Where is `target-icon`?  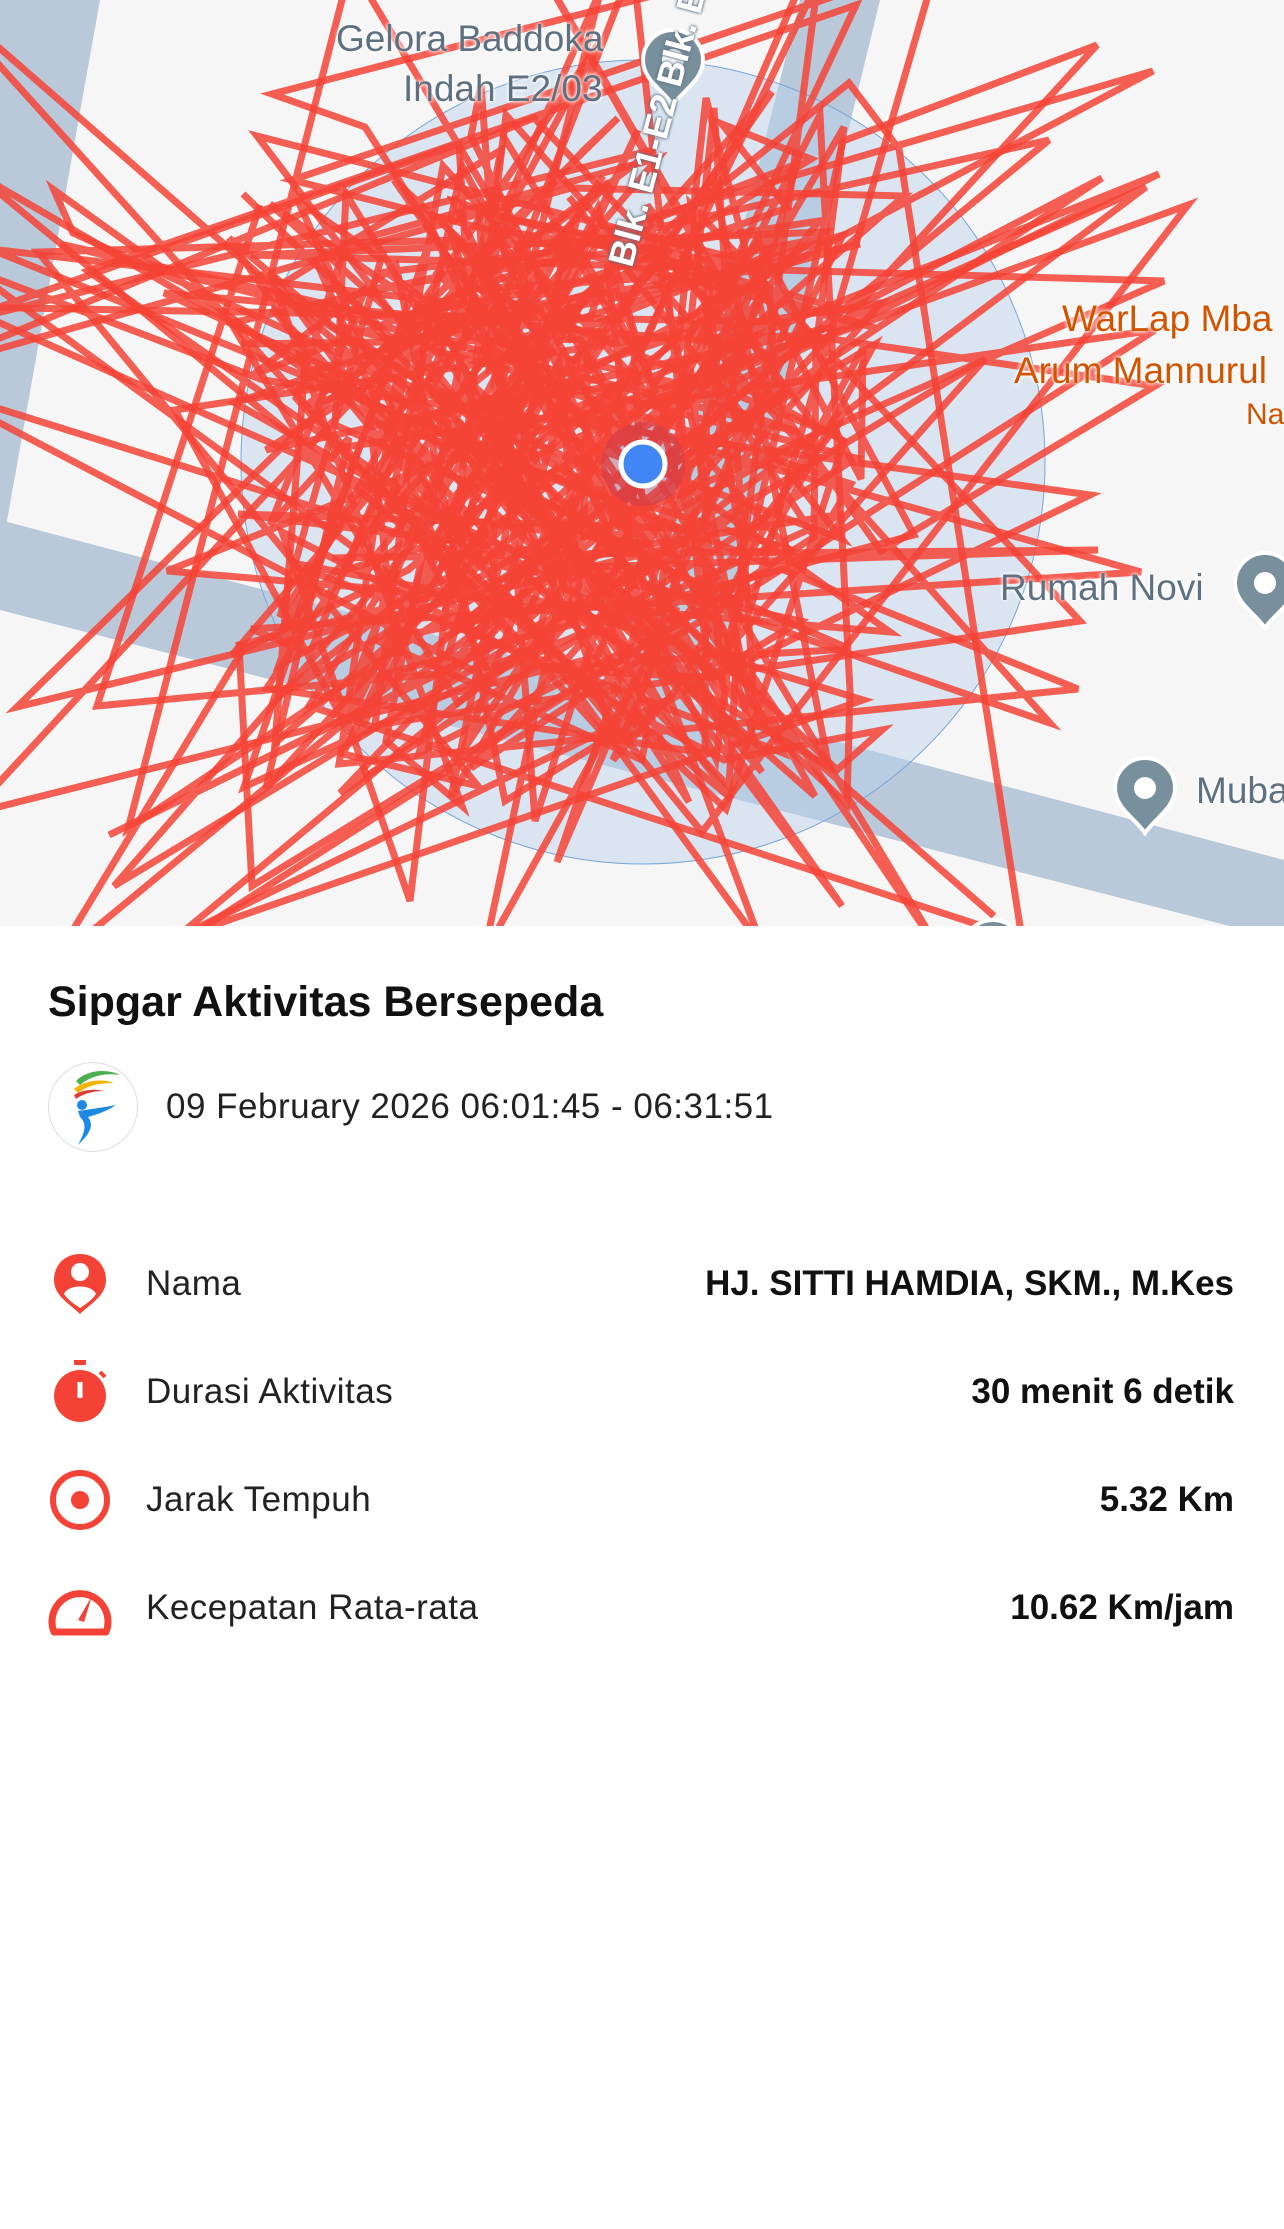 target-icon is located at coordinates (80, 1500).